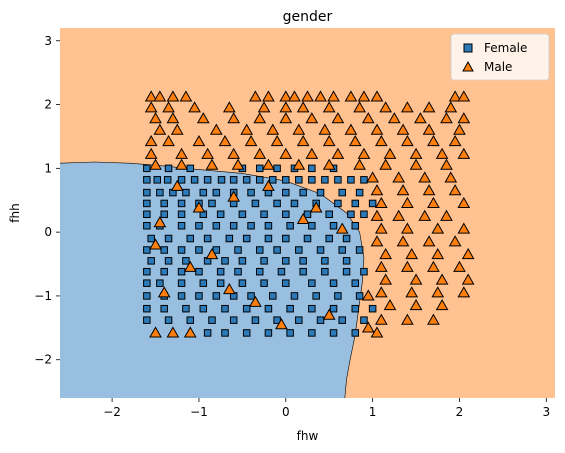 This screenshot has height=453, width=565. What do you see at coordinates (199, 412) in the screenshot?
I see `x-tick-label: −1` at bounding box center [199, 412].